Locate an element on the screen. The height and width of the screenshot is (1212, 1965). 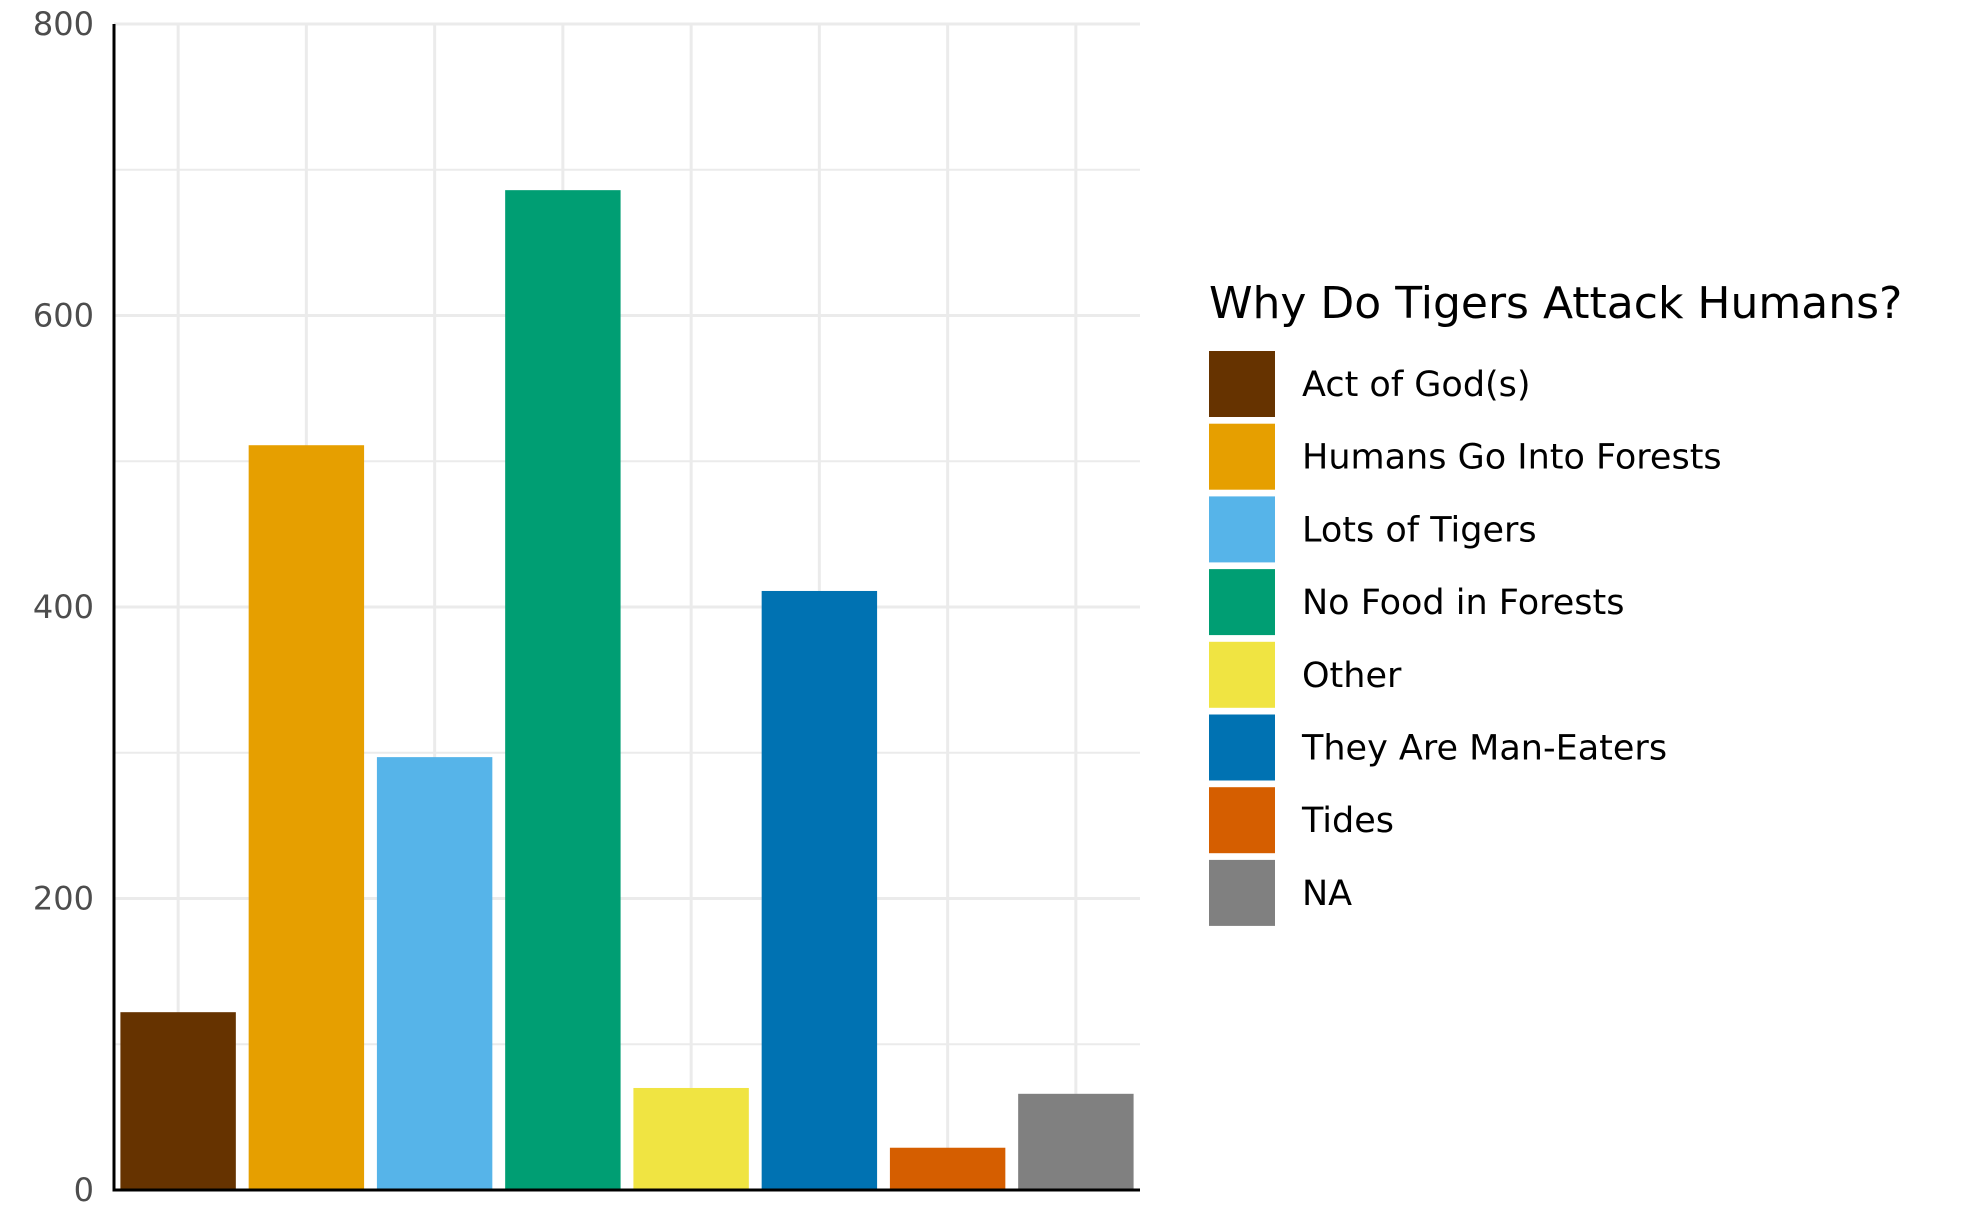
y-tick-label: 600 is located at coordinates (63, 316).